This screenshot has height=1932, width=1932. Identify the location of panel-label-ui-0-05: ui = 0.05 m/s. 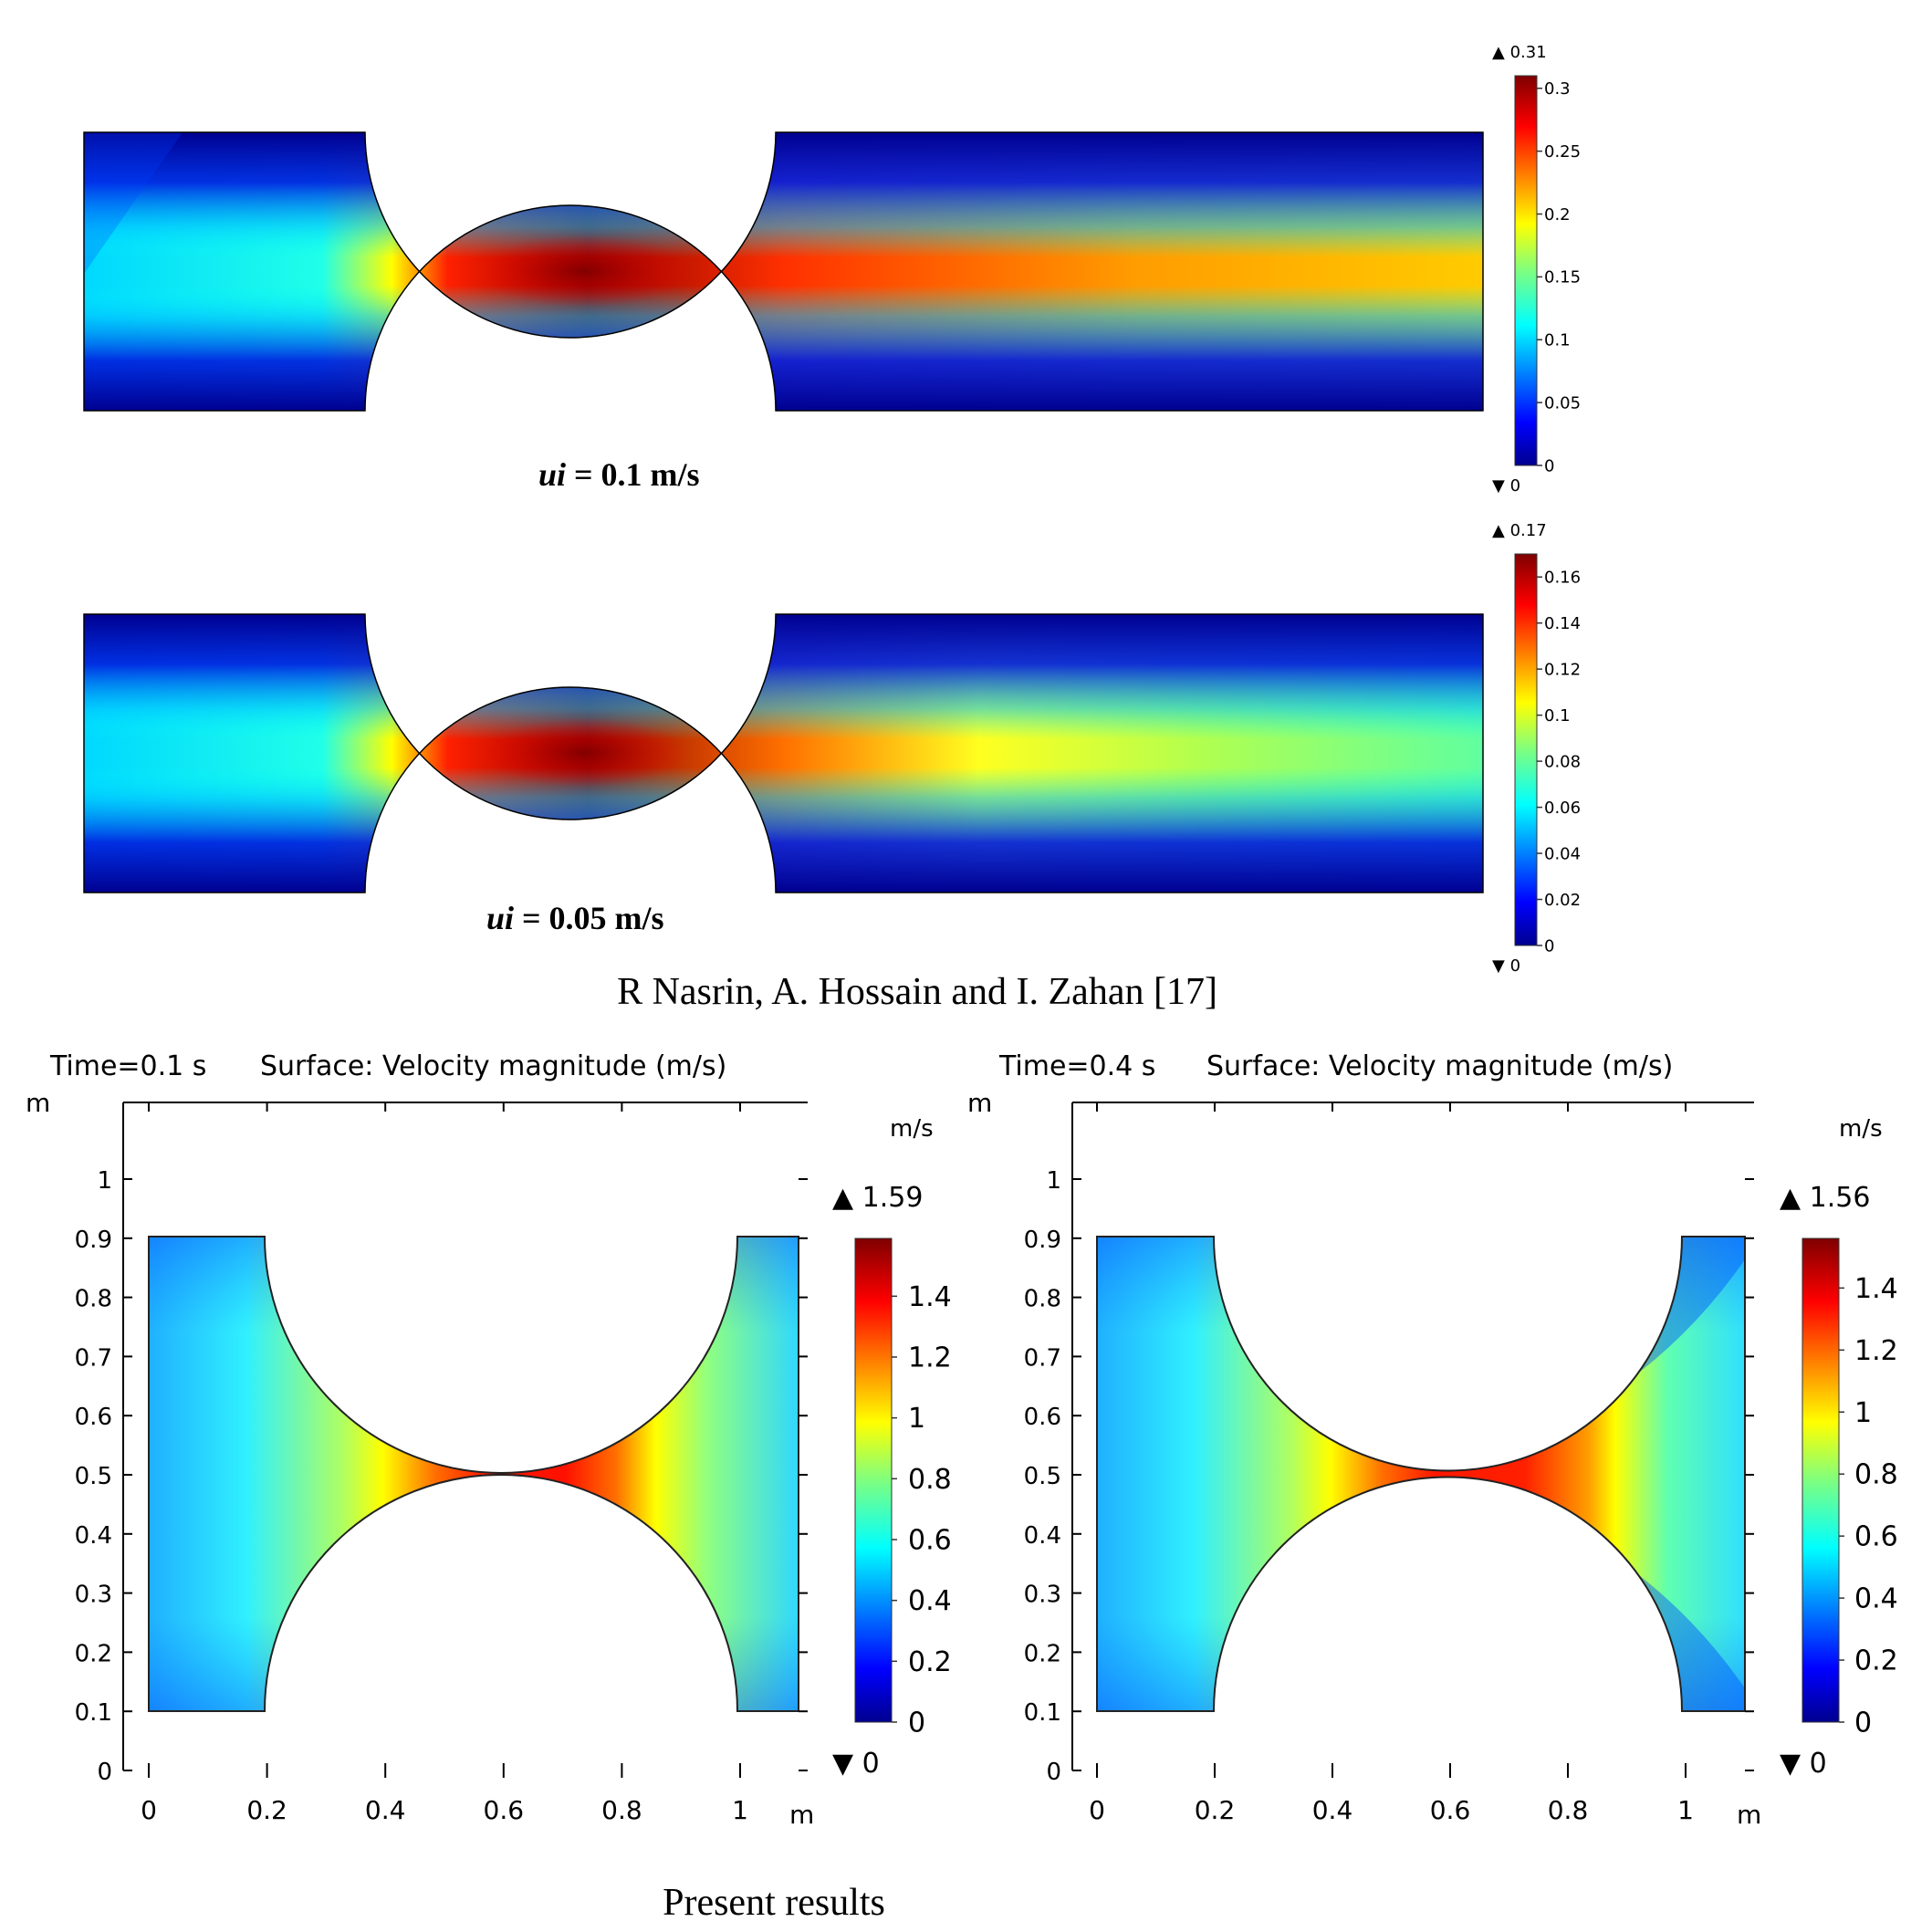
(575, 918).